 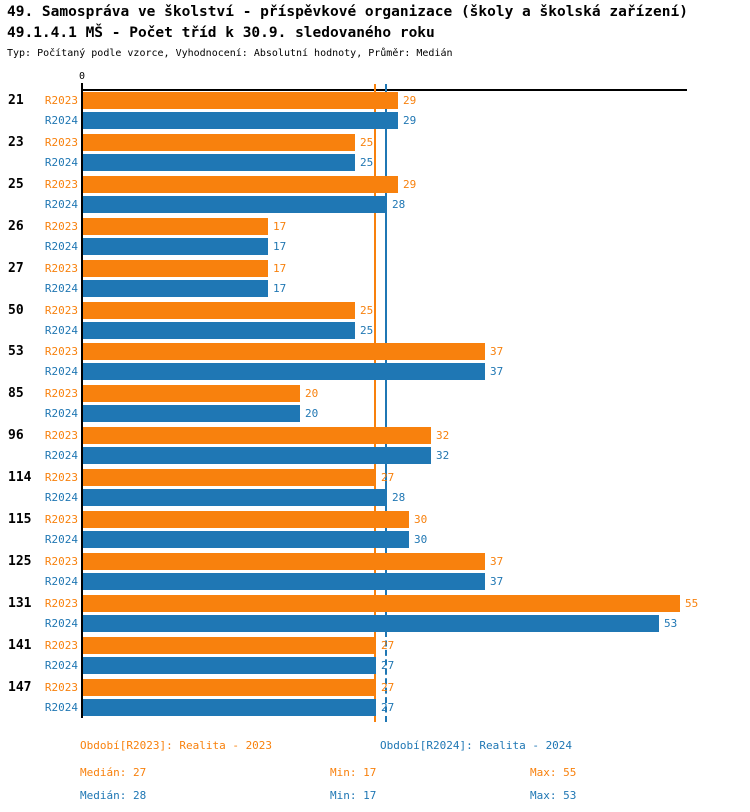 I want to click on category-label: 114, so click(x=20, y=478).